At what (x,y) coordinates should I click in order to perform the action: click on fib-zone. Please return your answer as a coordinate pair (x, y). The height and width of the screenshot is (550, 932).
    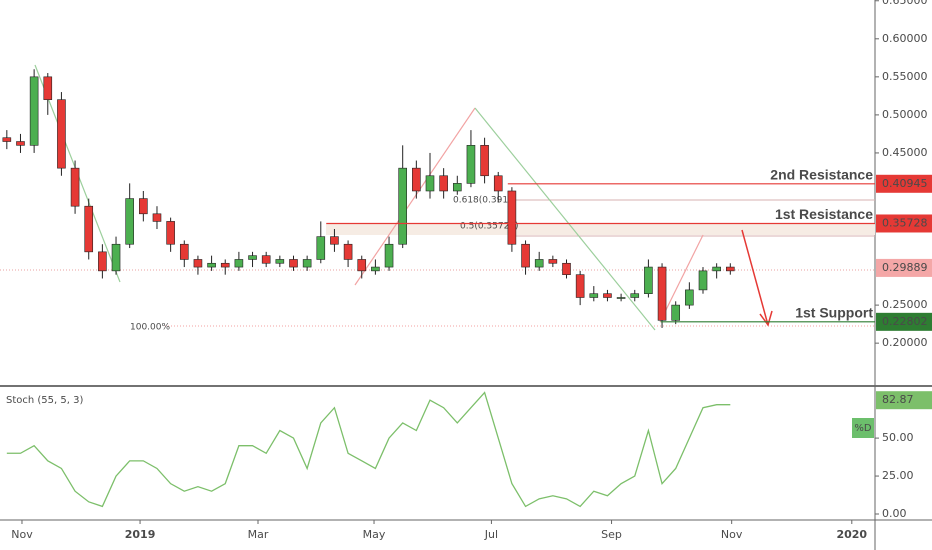
    Looking at the image, I should click on (600, 229).